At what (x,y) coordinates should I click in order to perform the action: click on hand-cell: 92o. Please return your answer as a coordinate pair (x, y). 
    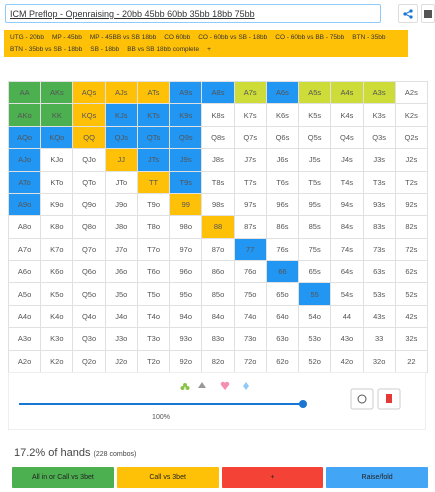
    Looking at the image, I should click on (186, 361).